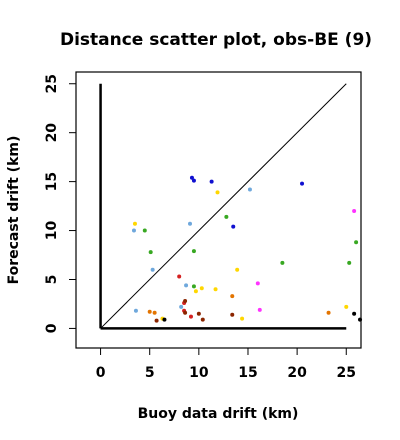  Describe the element at coordinates (150, 373) in the screenshot. I see `x-tick-label: 5` at that location.